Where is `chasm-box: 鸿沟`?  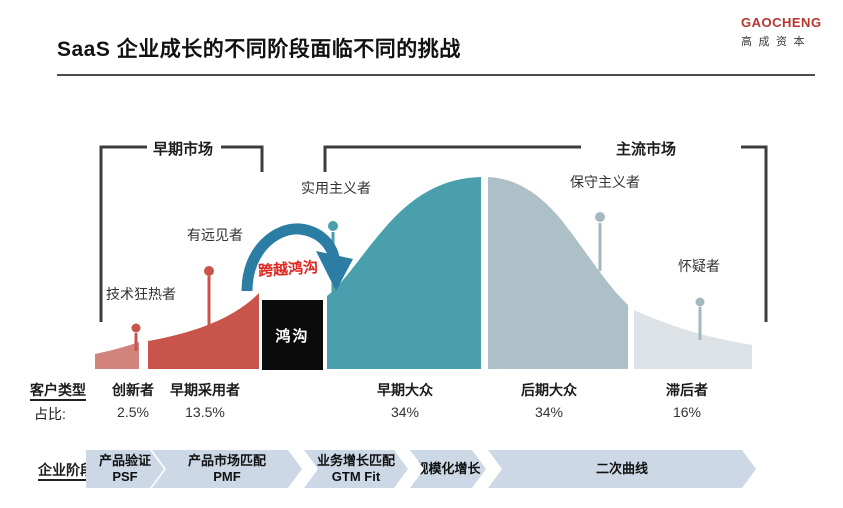 chasm-box: 鸿沟 is located at coordinates (292, 335).